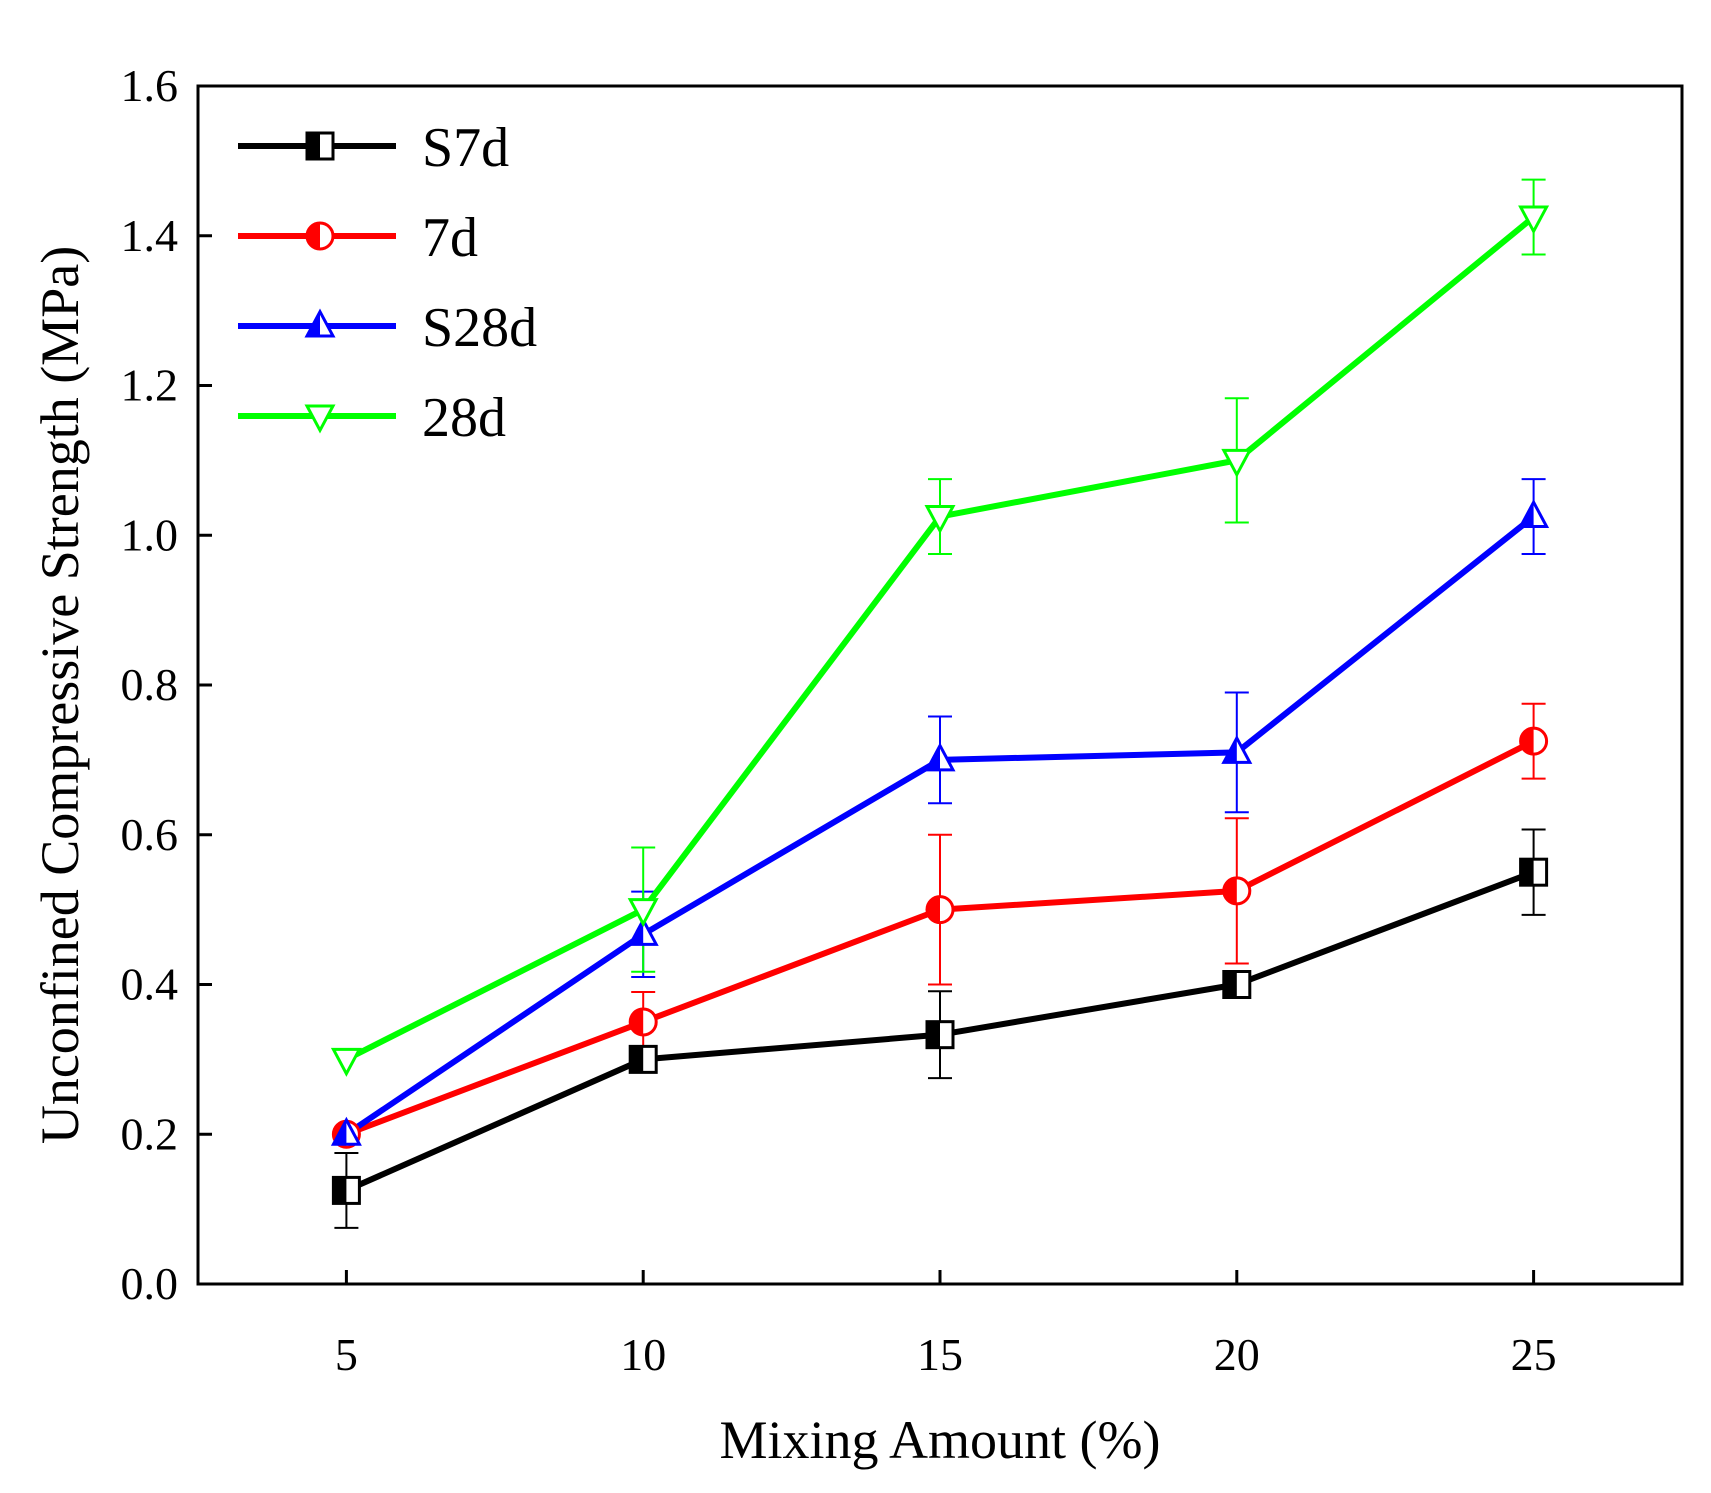 This screenshot has width=1711, height=1493. What do you see at coordinates (60, 695) in the screenshot?
I see `y-axis-title: Unconfined Compressive Strength (MPa)` at bounding box center [60, 695].